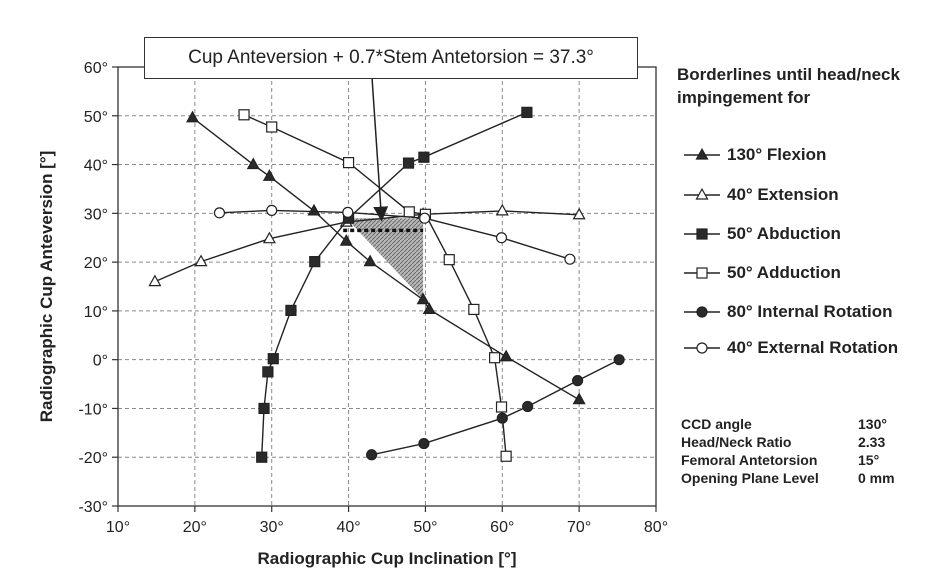  Describe the element at coordinates (96, 68) in the screenshot. I see `y-tick-label: 60°` at that location.